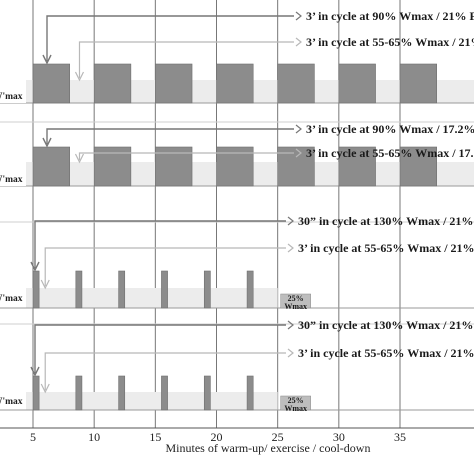 The height and width of the screenshot is (474, 474). Describe the element at coordinates (268, 448) in the screenshot. I see `x-axis-label: Minutes of warm-up/ exercise / cool-down` at that location.